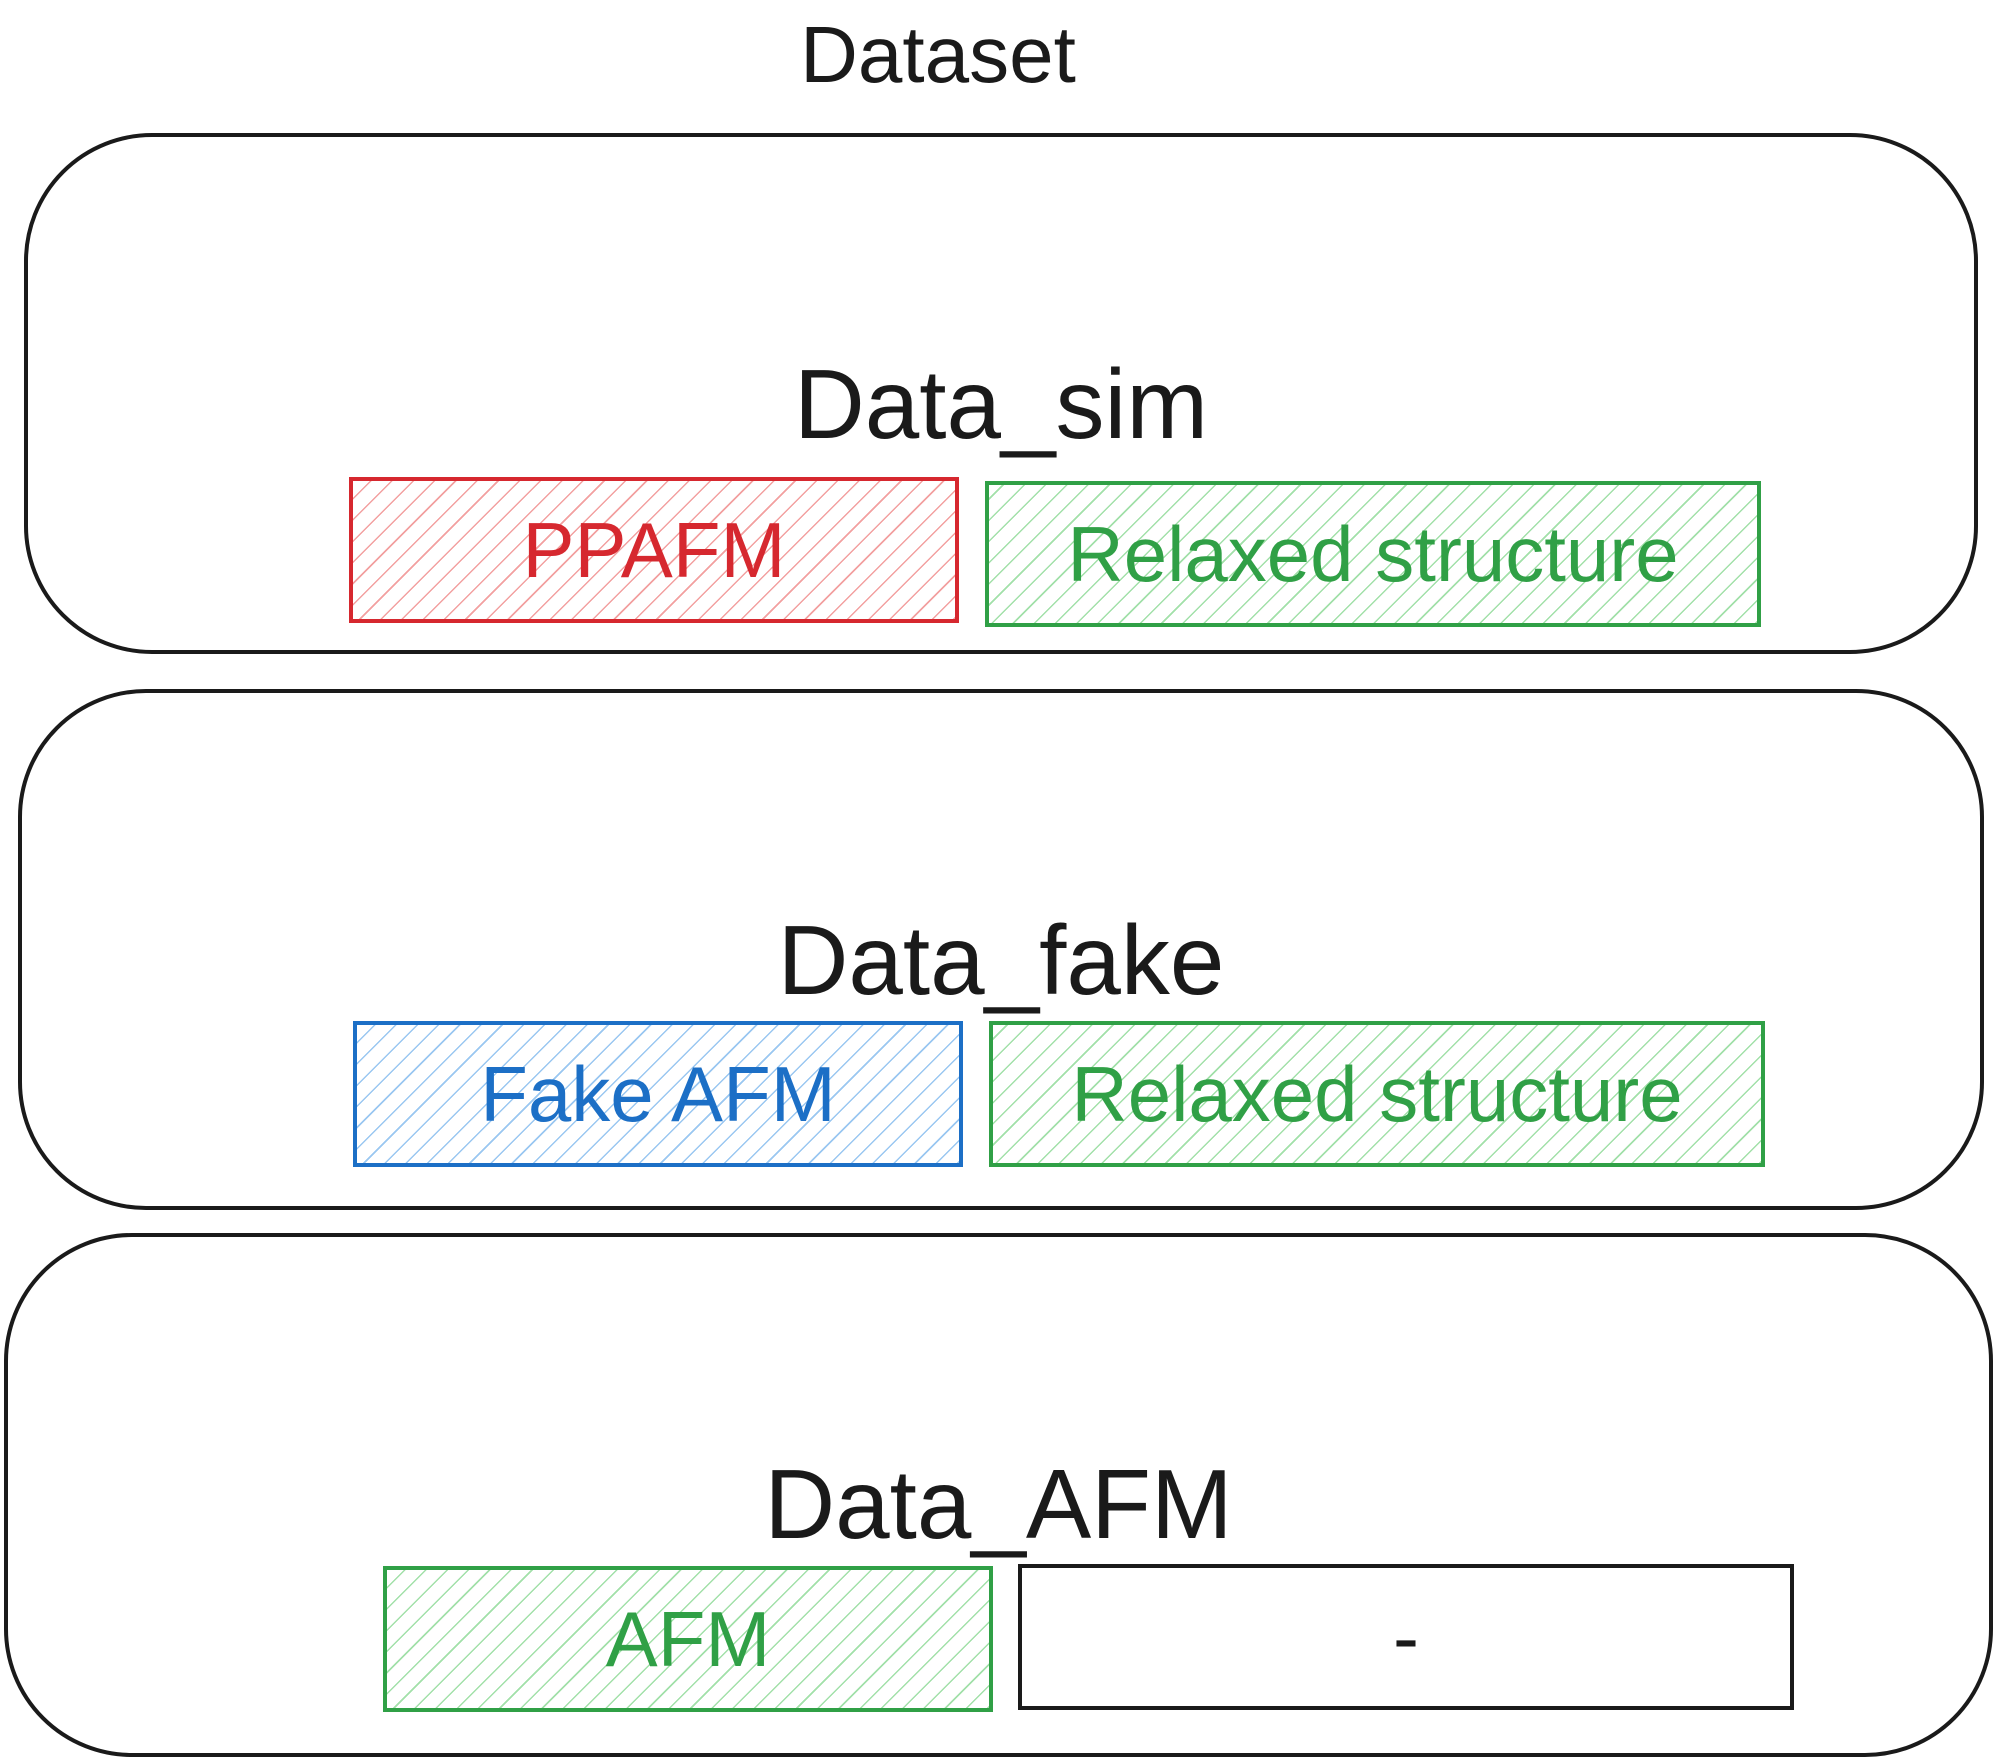 This screenshot has height=1759, width=1996. I want to click on group-label-data-sim: Data_sim, so click(1001, 404).